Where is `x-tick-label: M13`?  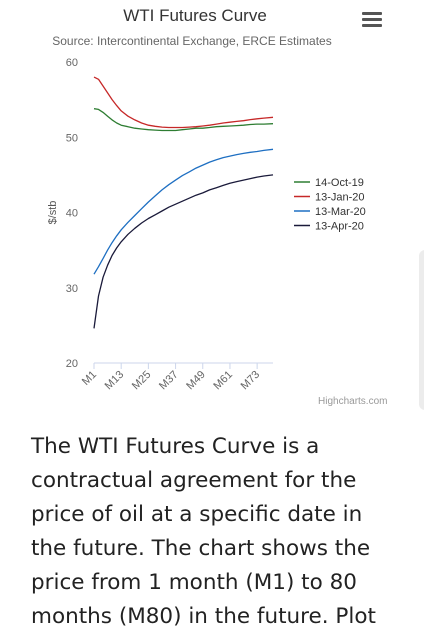 x-tick-label: M13 is located at coordinates (115, 381).